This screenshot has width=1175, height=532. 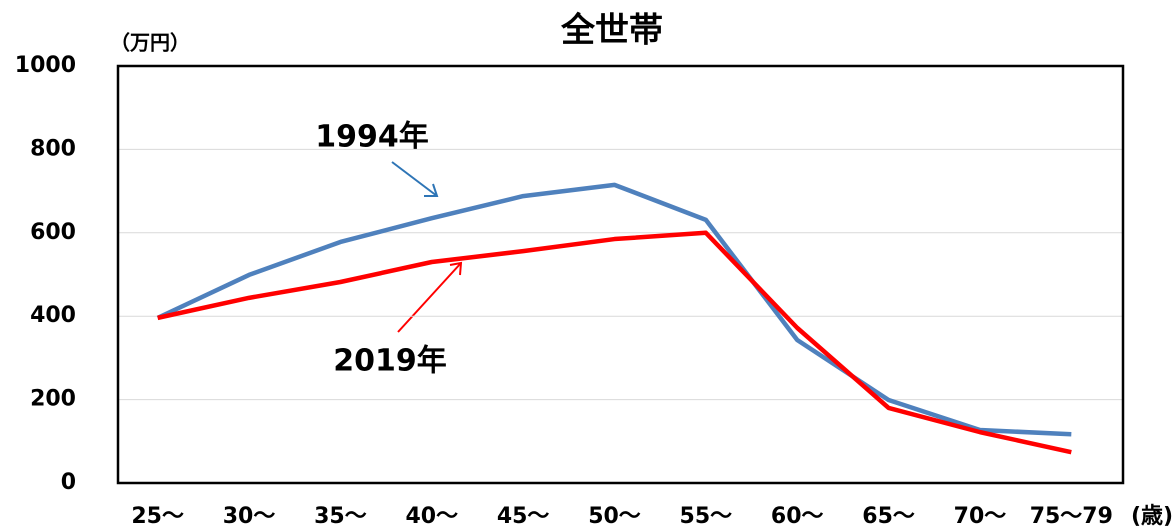 I want to click on y-tick-label: 200, so click(x=53, y=399).